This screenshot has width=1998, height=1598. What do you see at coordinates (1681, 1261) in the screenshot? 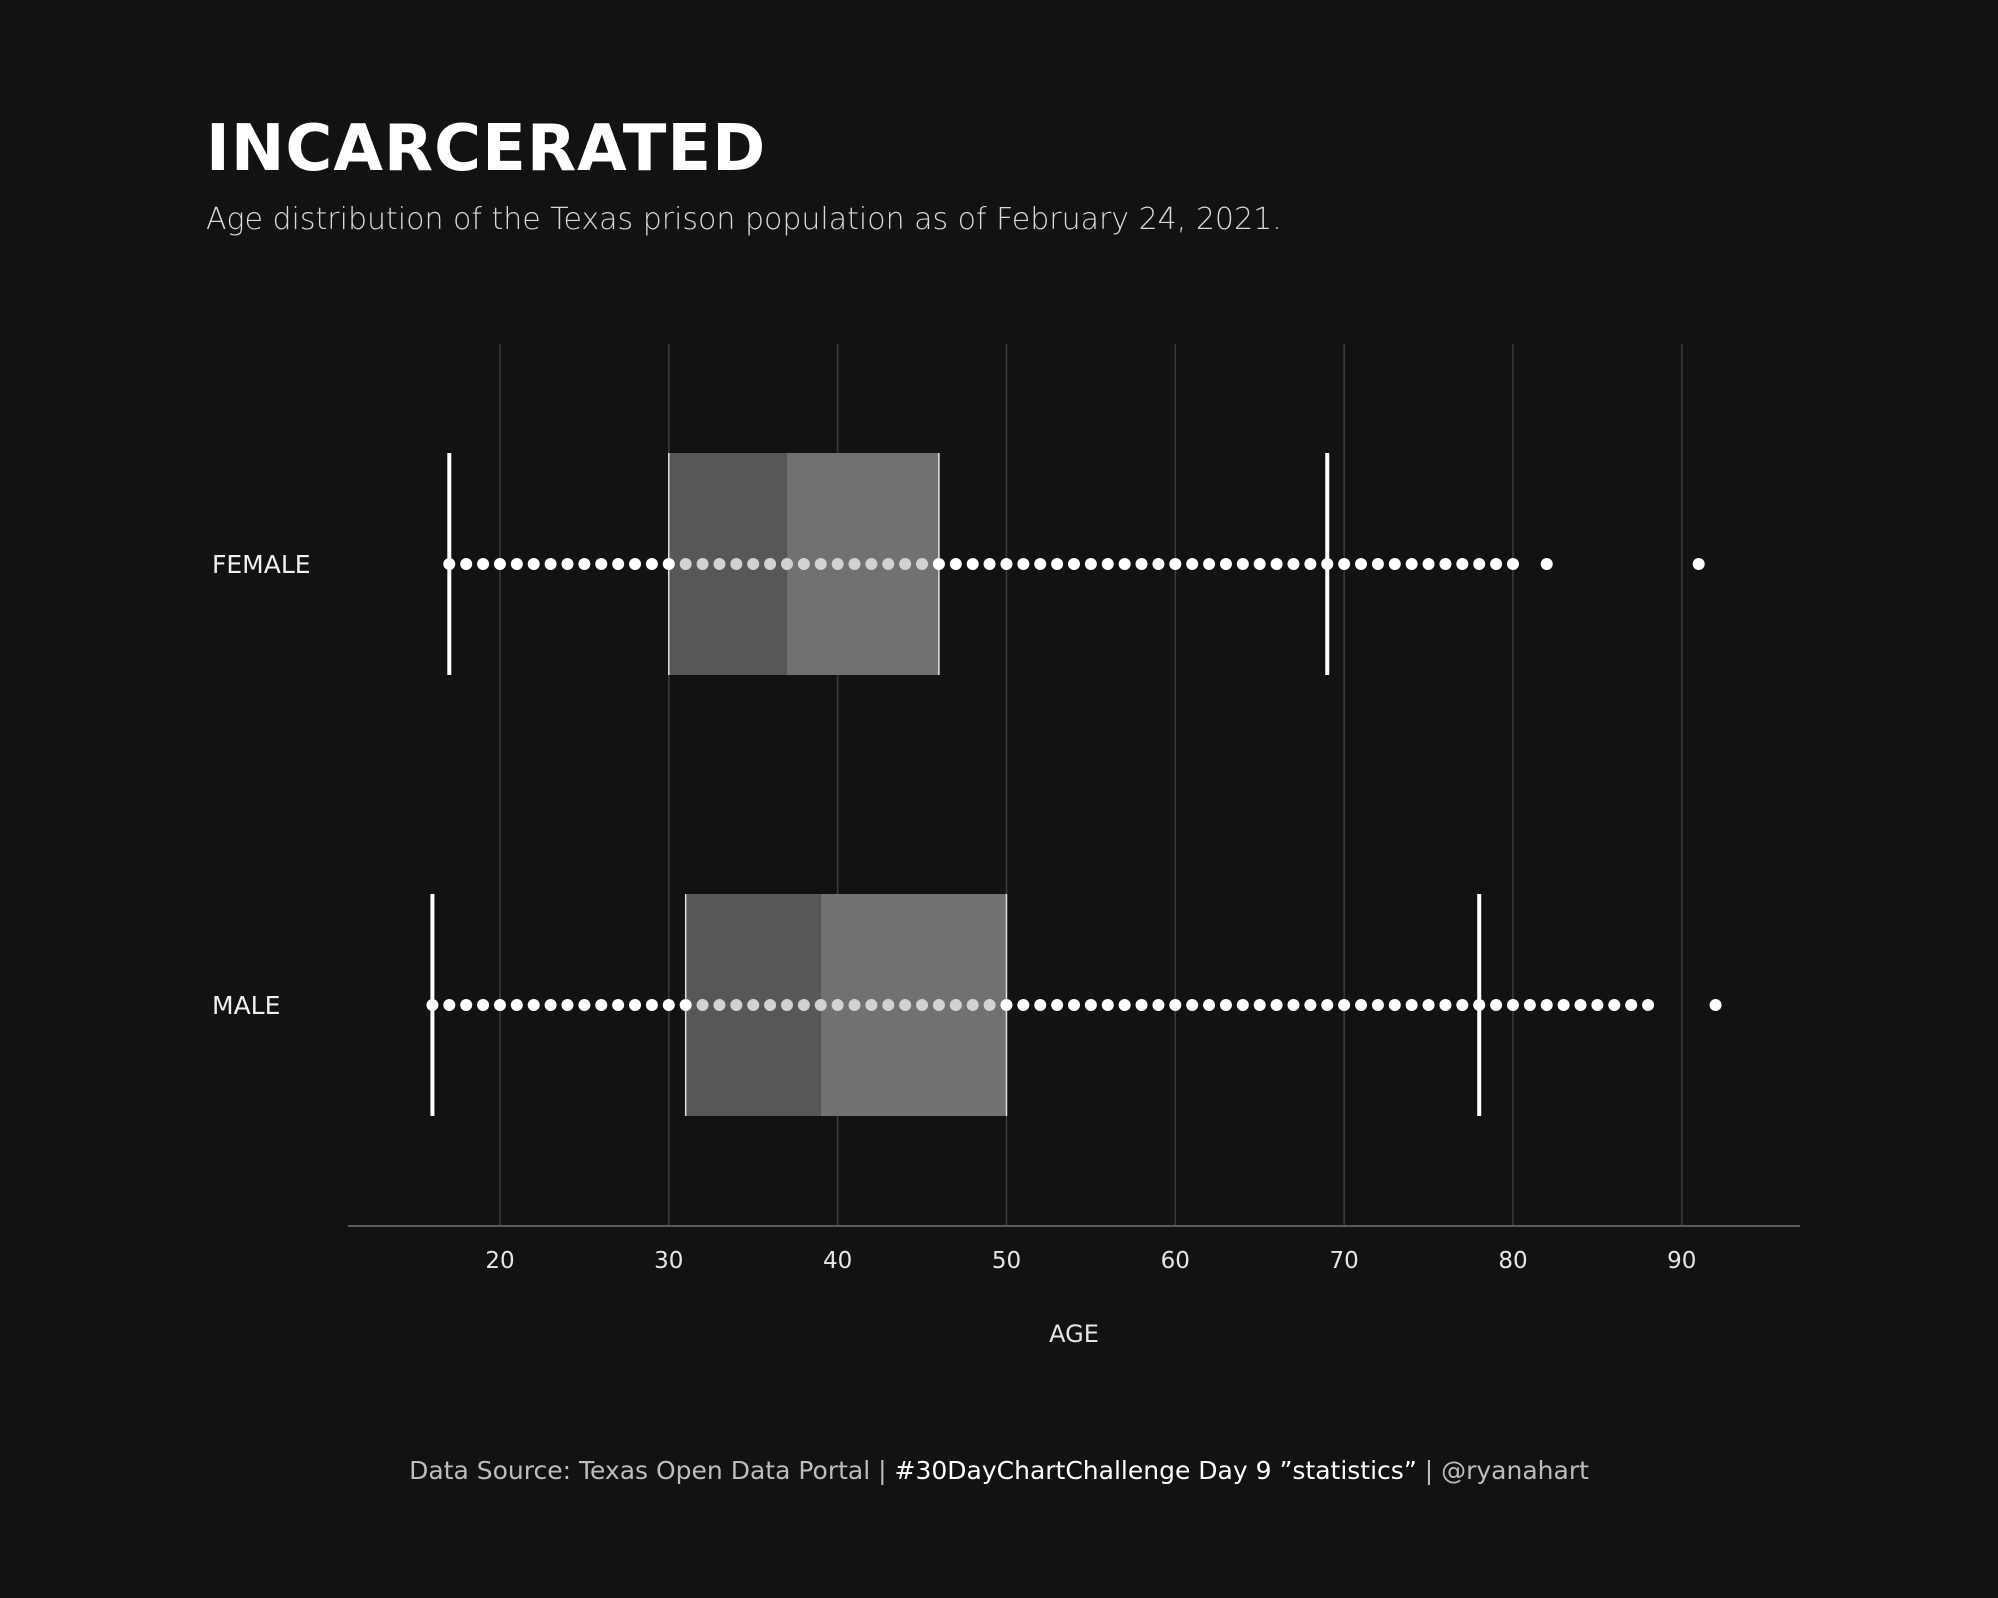
I see `x-tick-label: 90` at bounding box center [1681, 1261].